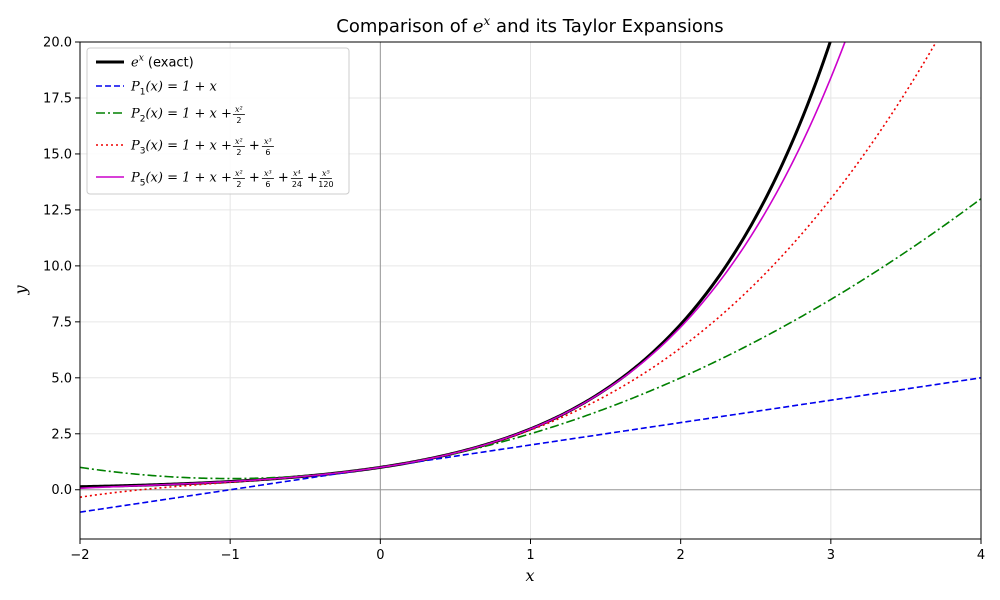  I want to click on x-tick-label: −1, so click(230, 555).